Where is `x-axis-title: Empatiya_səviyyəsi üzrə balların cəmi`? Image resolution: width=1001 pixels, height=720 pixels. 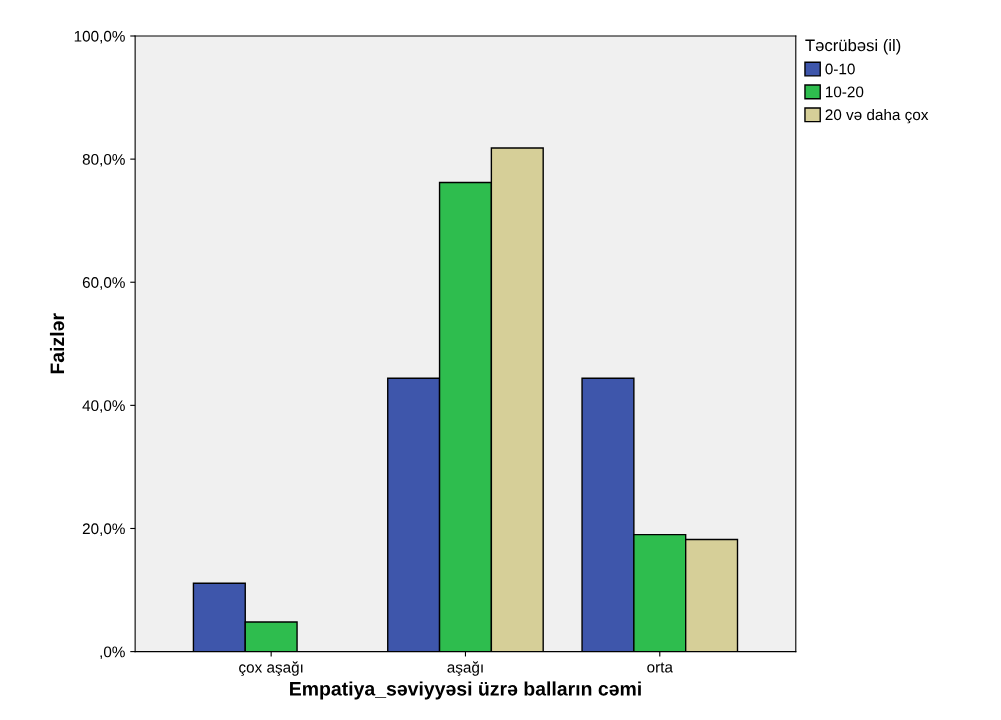
x-axis-title: Empatiya_səviyyəsi üzrə balların cəmi is located at coordinates (465, 690).